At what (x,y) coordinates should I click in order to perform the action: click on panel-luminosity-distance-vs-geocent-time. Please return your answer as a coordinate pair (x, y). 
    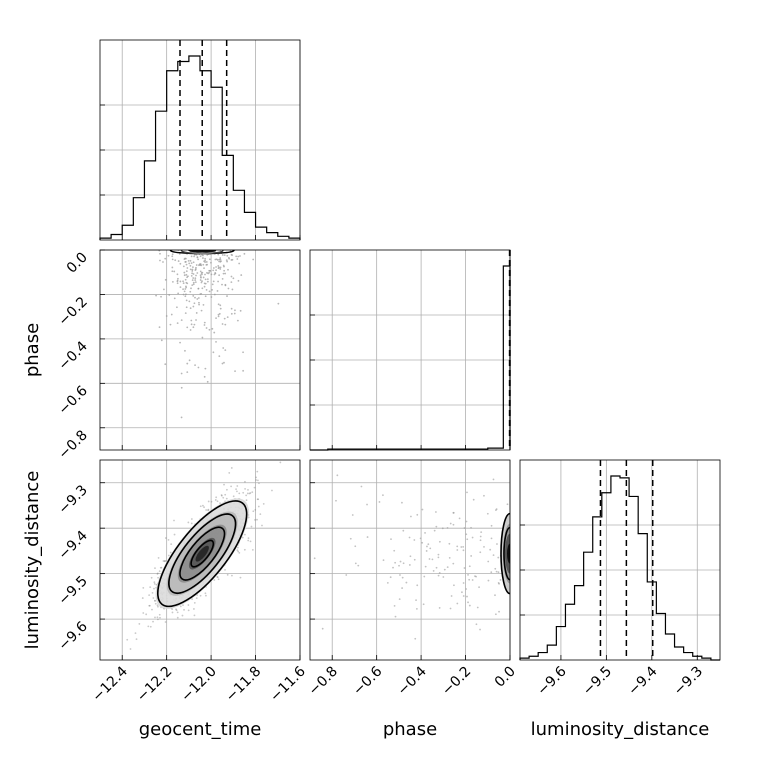
    Looking at the image, I should click on (200, 560).